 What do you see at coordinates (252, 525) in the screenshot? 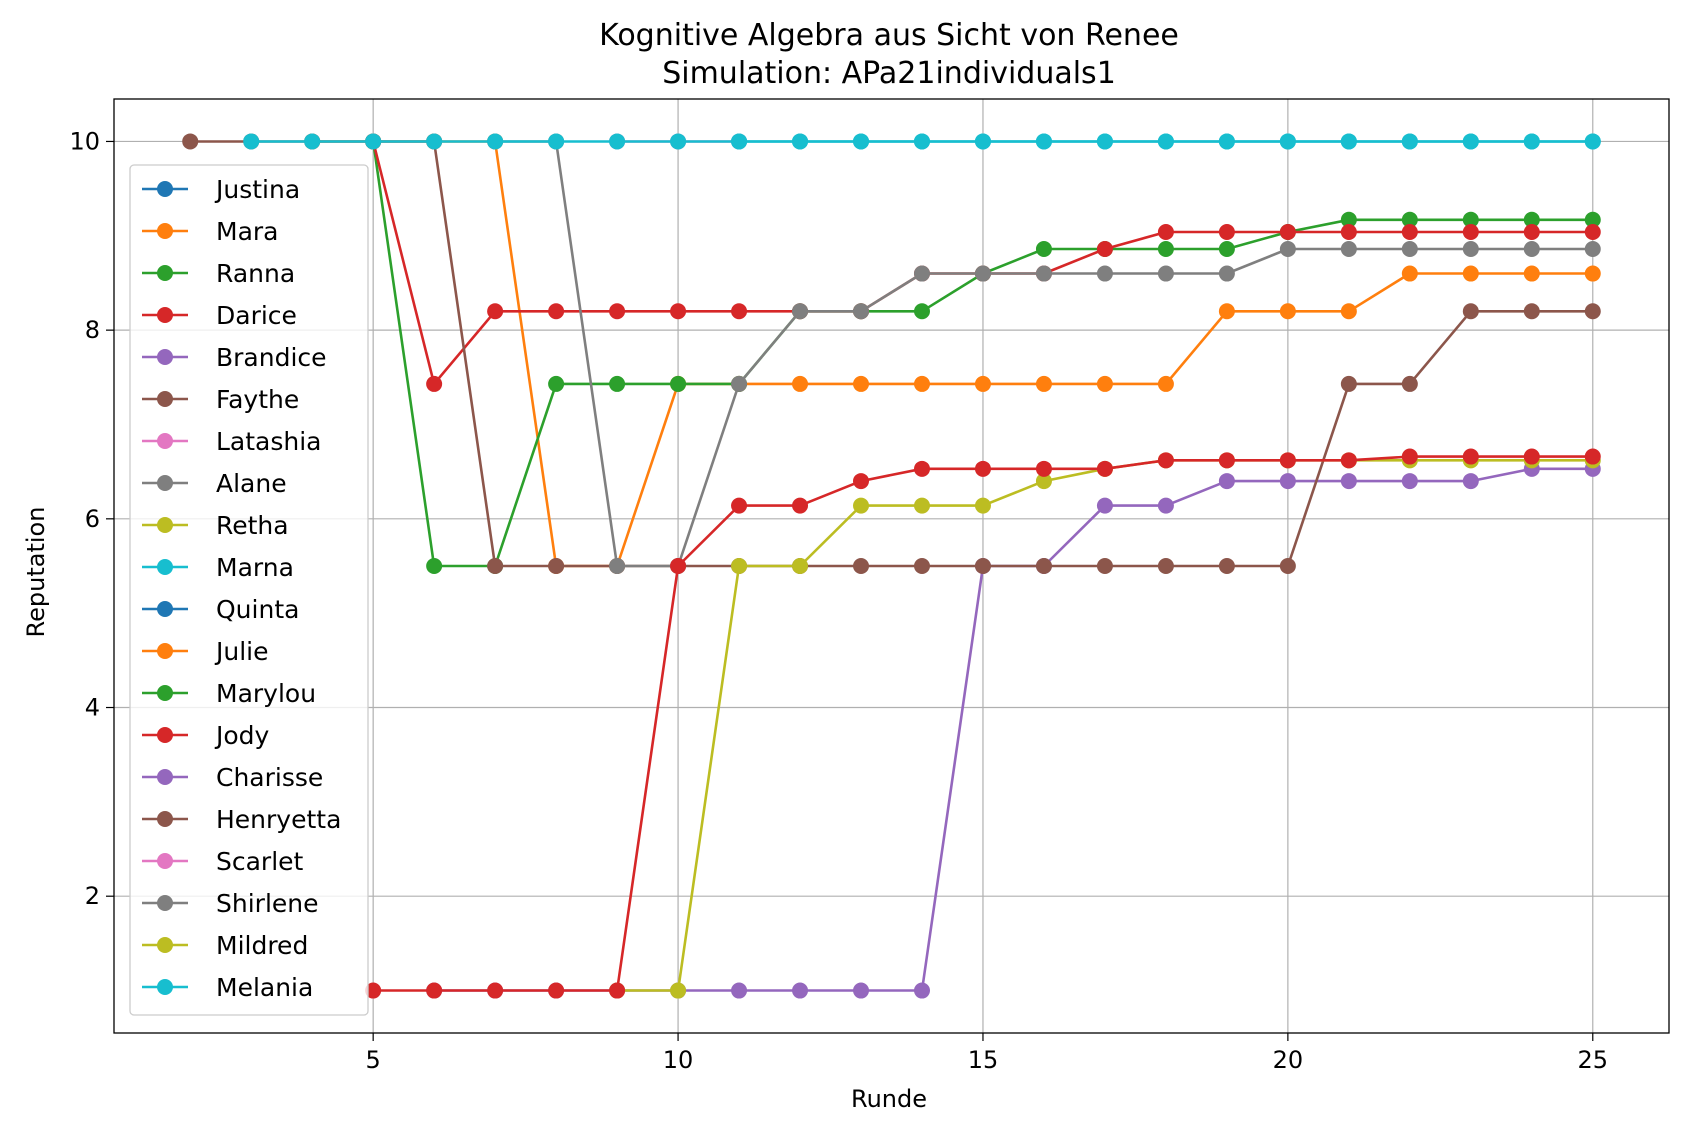
I see `legend-label: Retha` at bounding box center [252, 525].